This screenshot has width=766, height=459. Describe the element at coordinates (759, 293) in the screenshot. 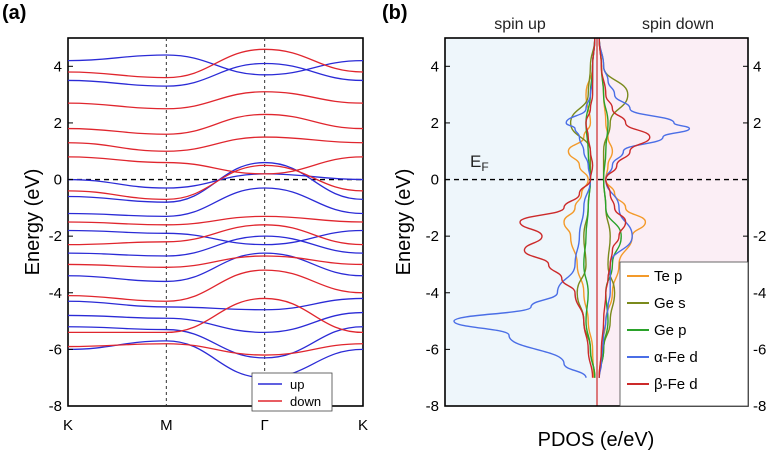

I see `right-y-tick-label: -4` at that location.